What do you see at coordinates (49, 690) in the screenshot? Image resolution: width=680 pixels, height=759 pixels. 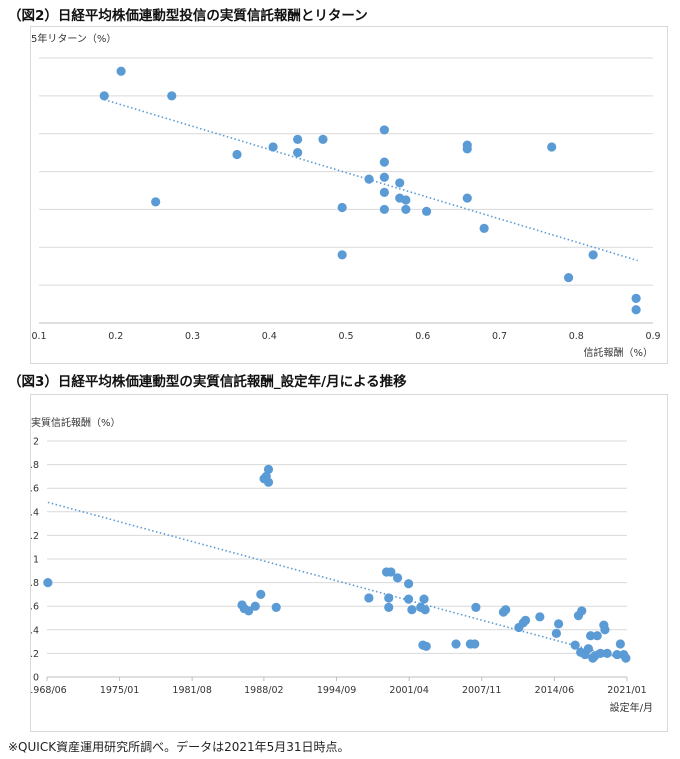 I see `x-tick-label: 1968/06` at bounding box center [49, 690].